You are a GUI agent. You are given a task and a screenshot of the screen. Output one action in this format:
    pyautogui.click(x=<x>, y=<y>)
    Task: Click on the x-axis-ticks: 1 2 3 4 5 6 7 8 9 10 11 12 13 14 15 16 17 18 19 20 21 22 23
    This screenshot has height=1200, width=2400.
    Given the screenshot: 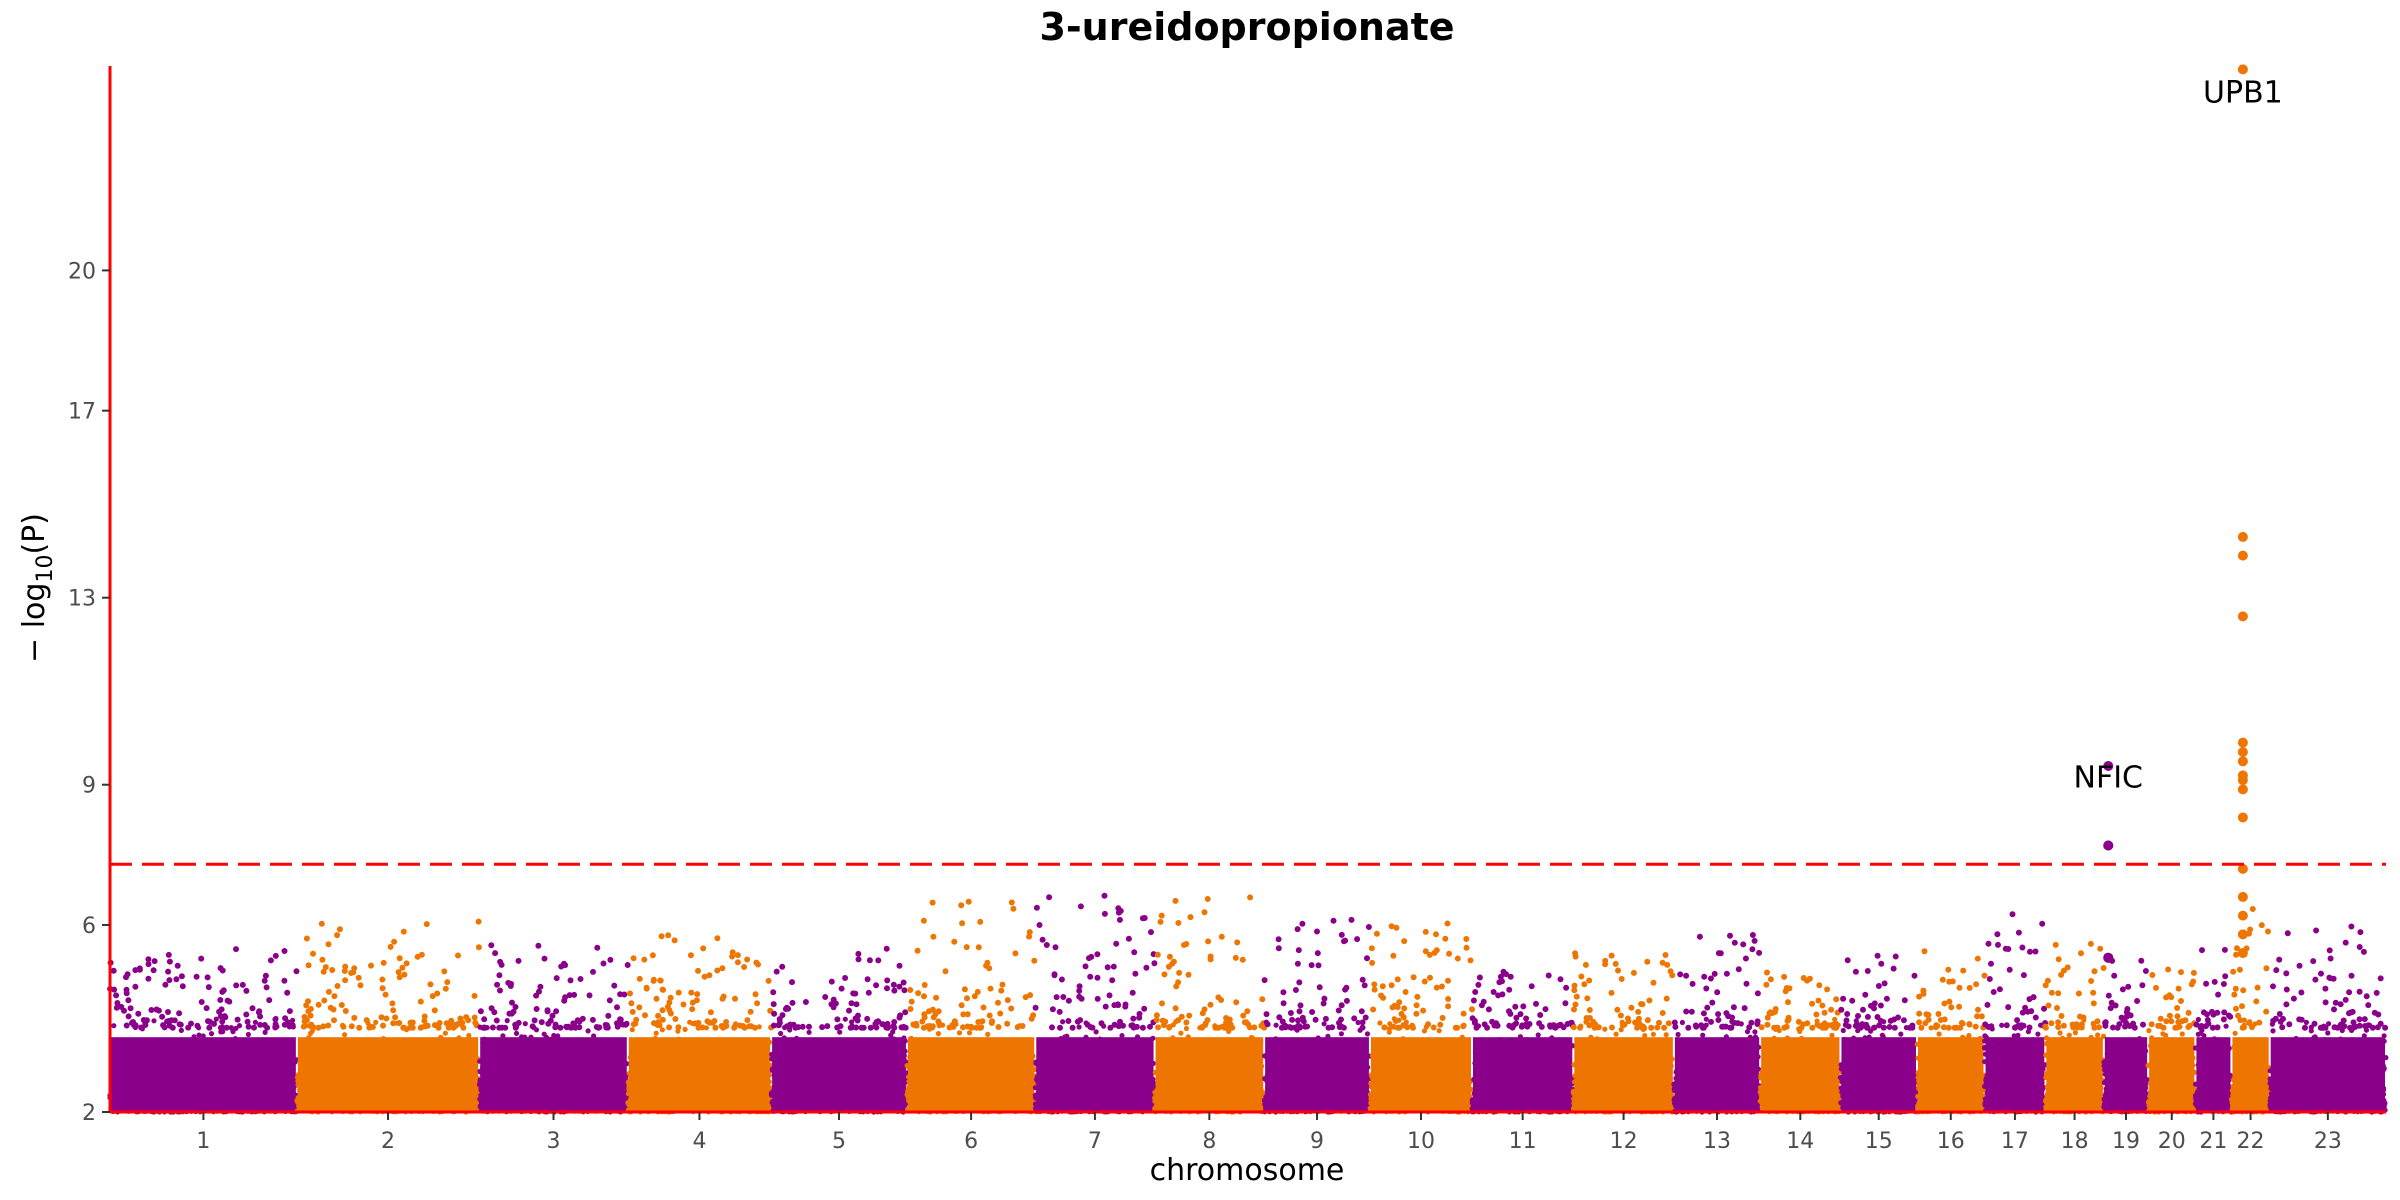 What is the action you would take?
    pyautogui.click(x=1269, y=1133)
    